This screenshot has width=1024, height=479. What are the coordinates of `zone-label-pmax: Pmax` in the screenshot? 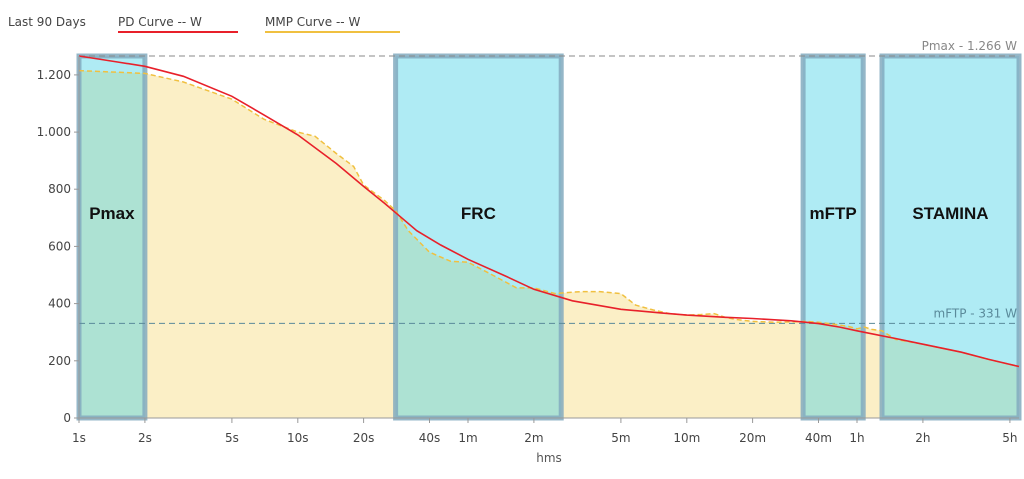 It's located at (112, 213).